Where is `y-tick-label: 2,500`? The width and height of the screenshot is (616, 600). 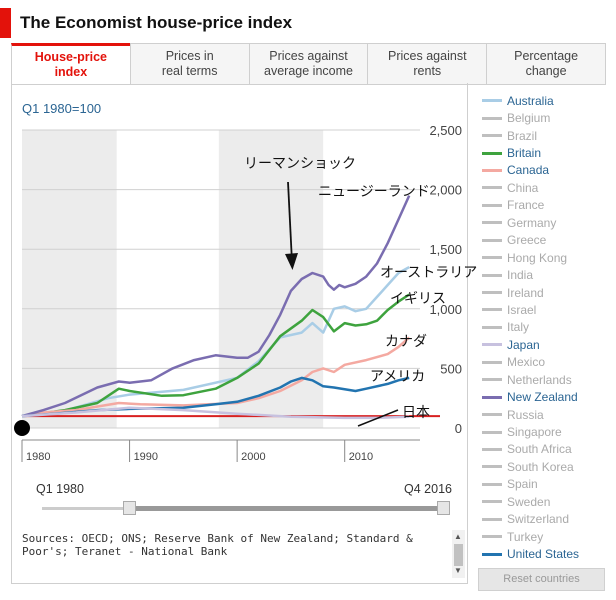 y-tick-label: 2,500 is located at coordinates (445, 130).